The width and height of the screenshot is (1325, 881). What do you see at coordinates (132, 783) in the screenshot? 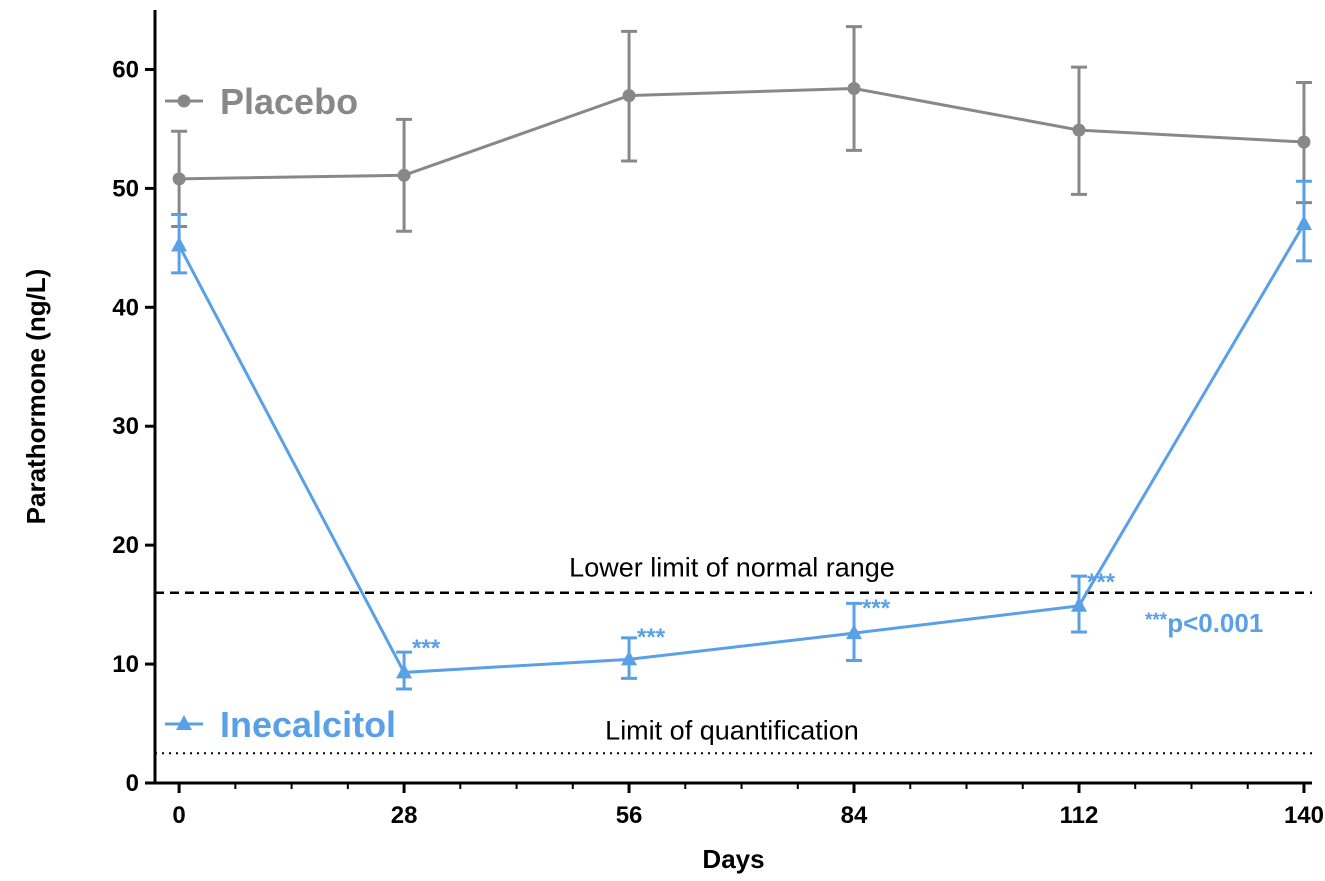
I see `y-tick-label: 0` at bounding box center [132, 783].